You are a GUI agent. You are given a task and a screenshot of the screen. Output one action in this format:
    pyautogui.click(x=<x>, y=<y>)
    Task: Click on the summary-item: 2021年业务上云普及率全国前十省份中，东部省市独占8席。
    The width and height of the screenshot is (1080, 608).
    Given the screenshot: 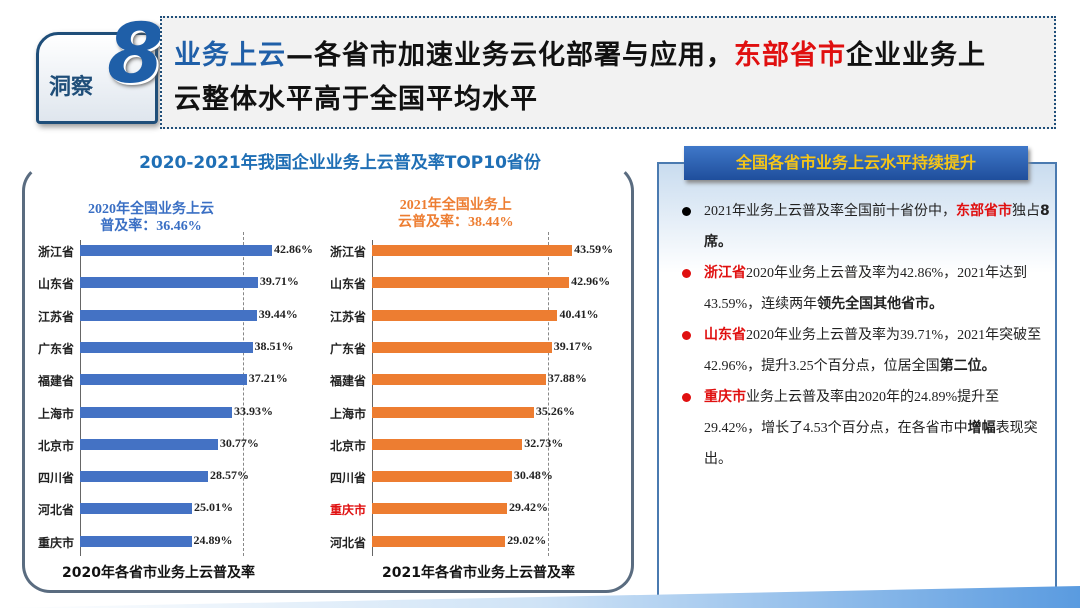 What is the action you would take?
    pyautogui.click(x=865, y=227)
    